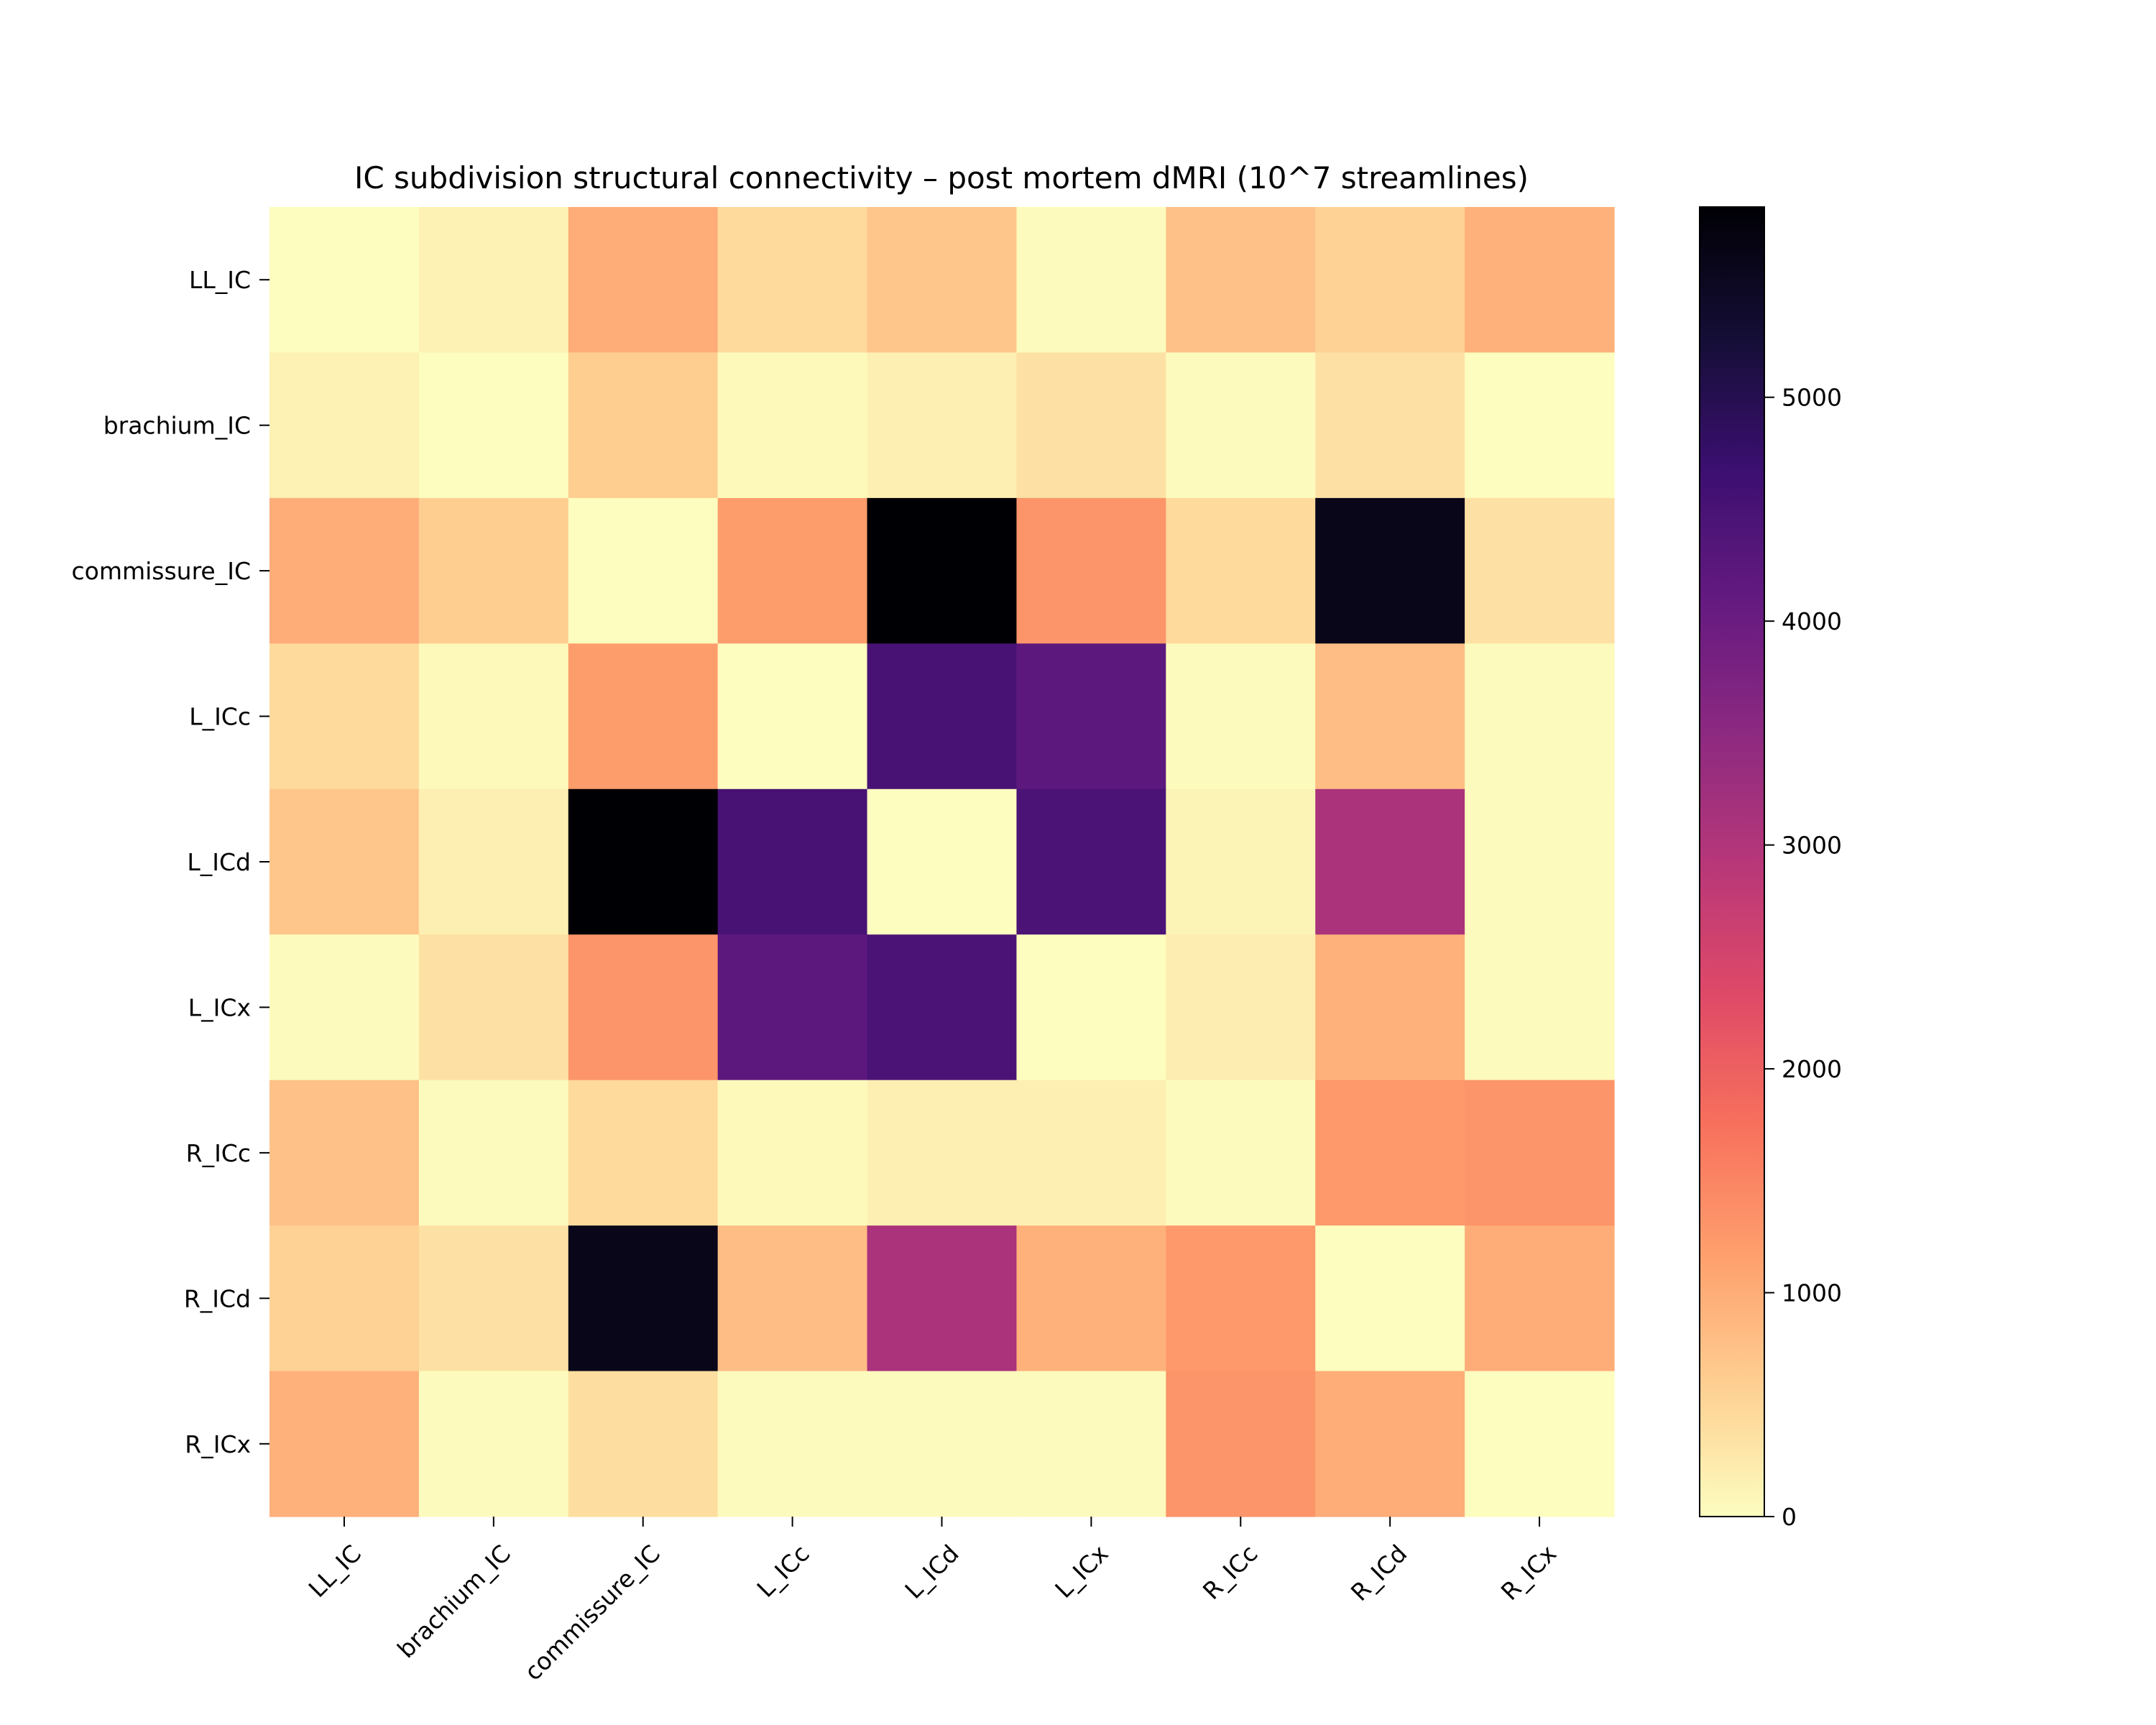 This screenshot has width=2156, height=1725. I want to click on colorbar-gradient, so click(1732, 862).